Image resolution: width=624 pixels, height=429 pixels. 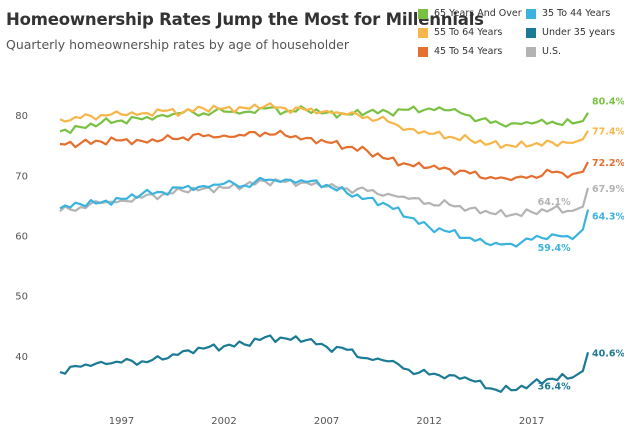 What do you see at coordinates (478, 13) in the screenshot?
I see `legend-label: 65 Years And Over` at bounding box center [478, 13].